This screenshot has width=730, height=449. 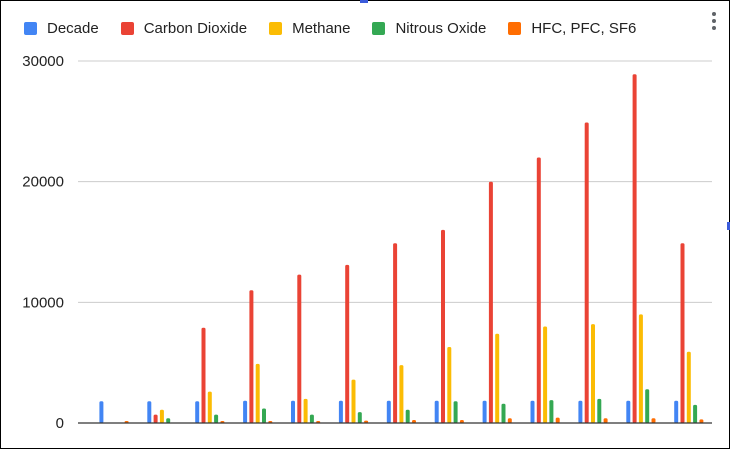 What do you see at coordinates (584, 28) in the screenshot?
I see `legend-label: HFC, PFC, SF6` at bounding box center [584, 28].